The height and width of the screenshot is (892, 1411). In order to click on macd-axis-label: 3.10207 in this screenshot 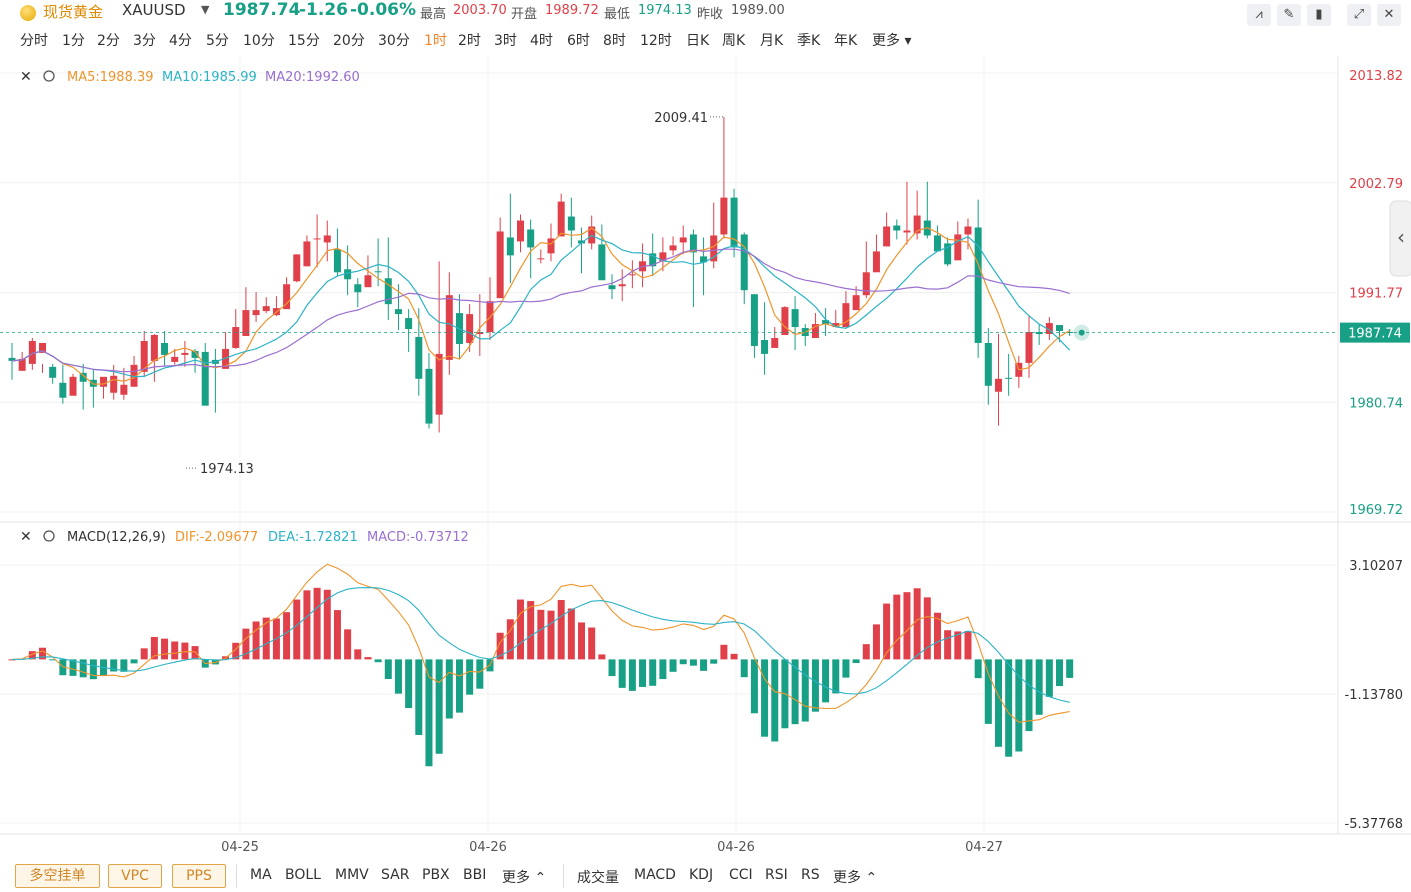, I will do `click(1376, 566)`.